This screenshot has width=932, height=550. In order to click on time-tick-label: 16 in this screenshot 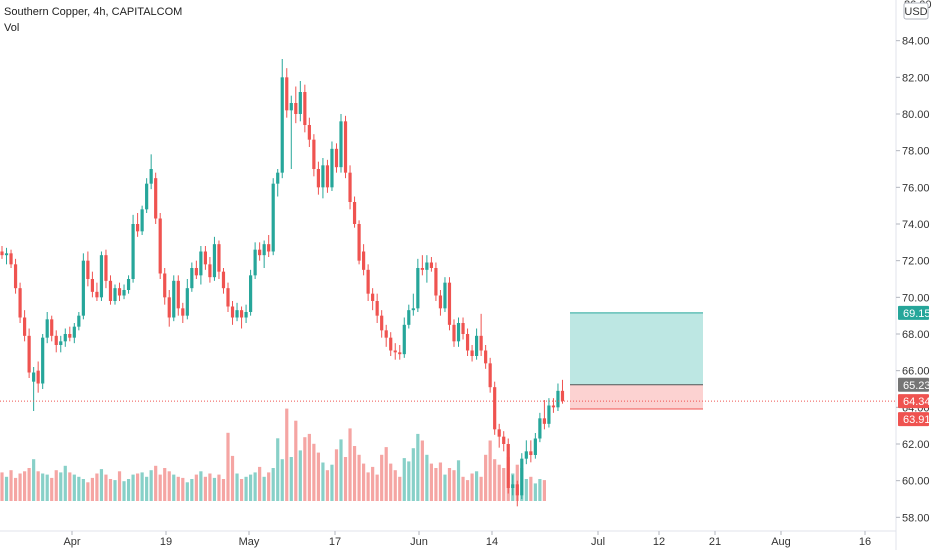, I will do `click(865, 542)`.